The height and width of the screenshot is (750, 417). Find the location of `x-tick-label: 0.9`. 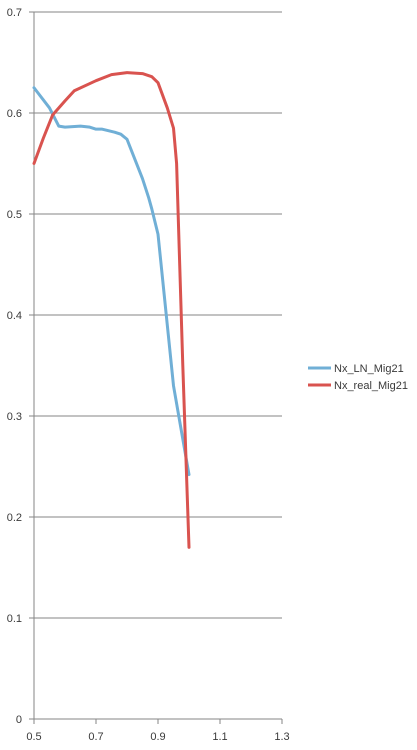

x-tick-label: 0.9 is located at coordinates (157, 737).